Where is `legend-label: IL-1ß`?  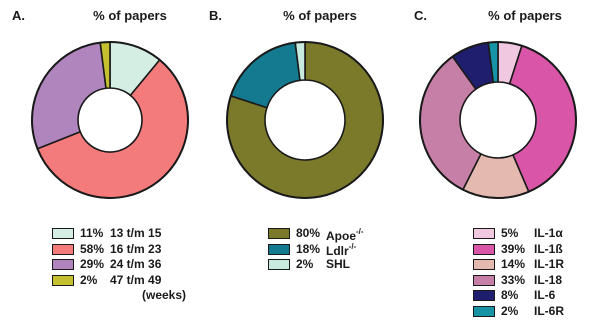
legend-label: IL-1ß is located at coordinates (548, 248).